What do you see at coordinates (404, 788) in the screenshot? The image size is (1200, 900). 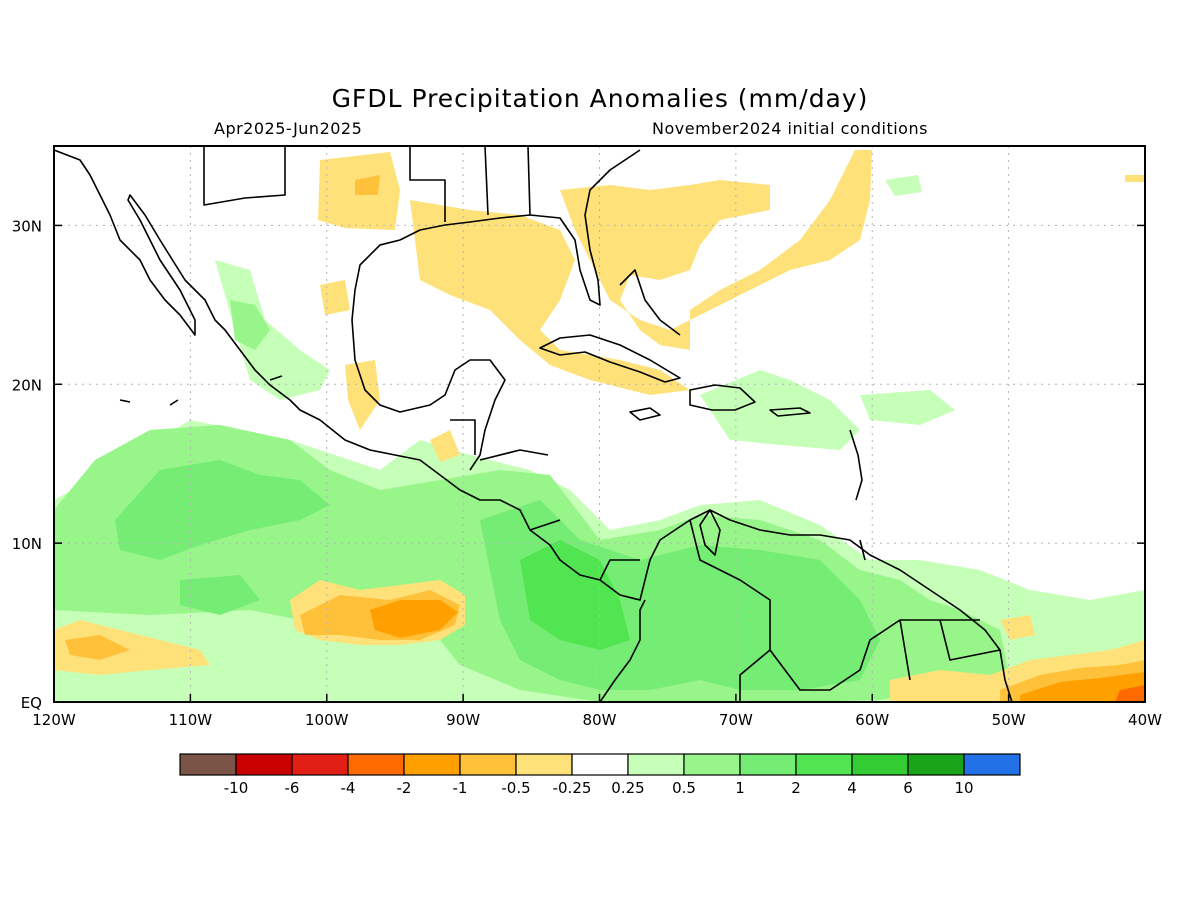 I see `colorbar-label: -2` at bounding box center [404, 788].